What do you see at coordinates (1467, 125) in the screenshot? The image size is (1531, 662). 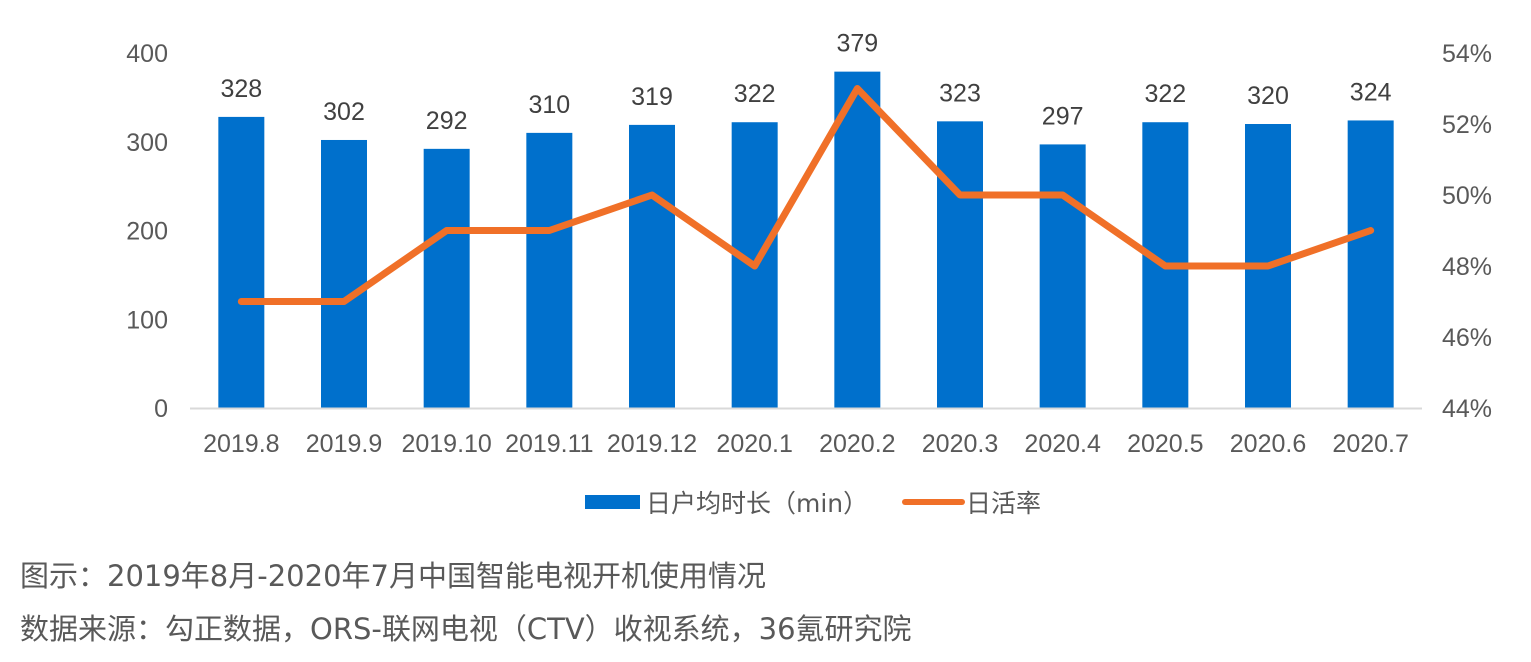 I see `y-right-tick-label: 52%` at bounding box center [1467, 125].